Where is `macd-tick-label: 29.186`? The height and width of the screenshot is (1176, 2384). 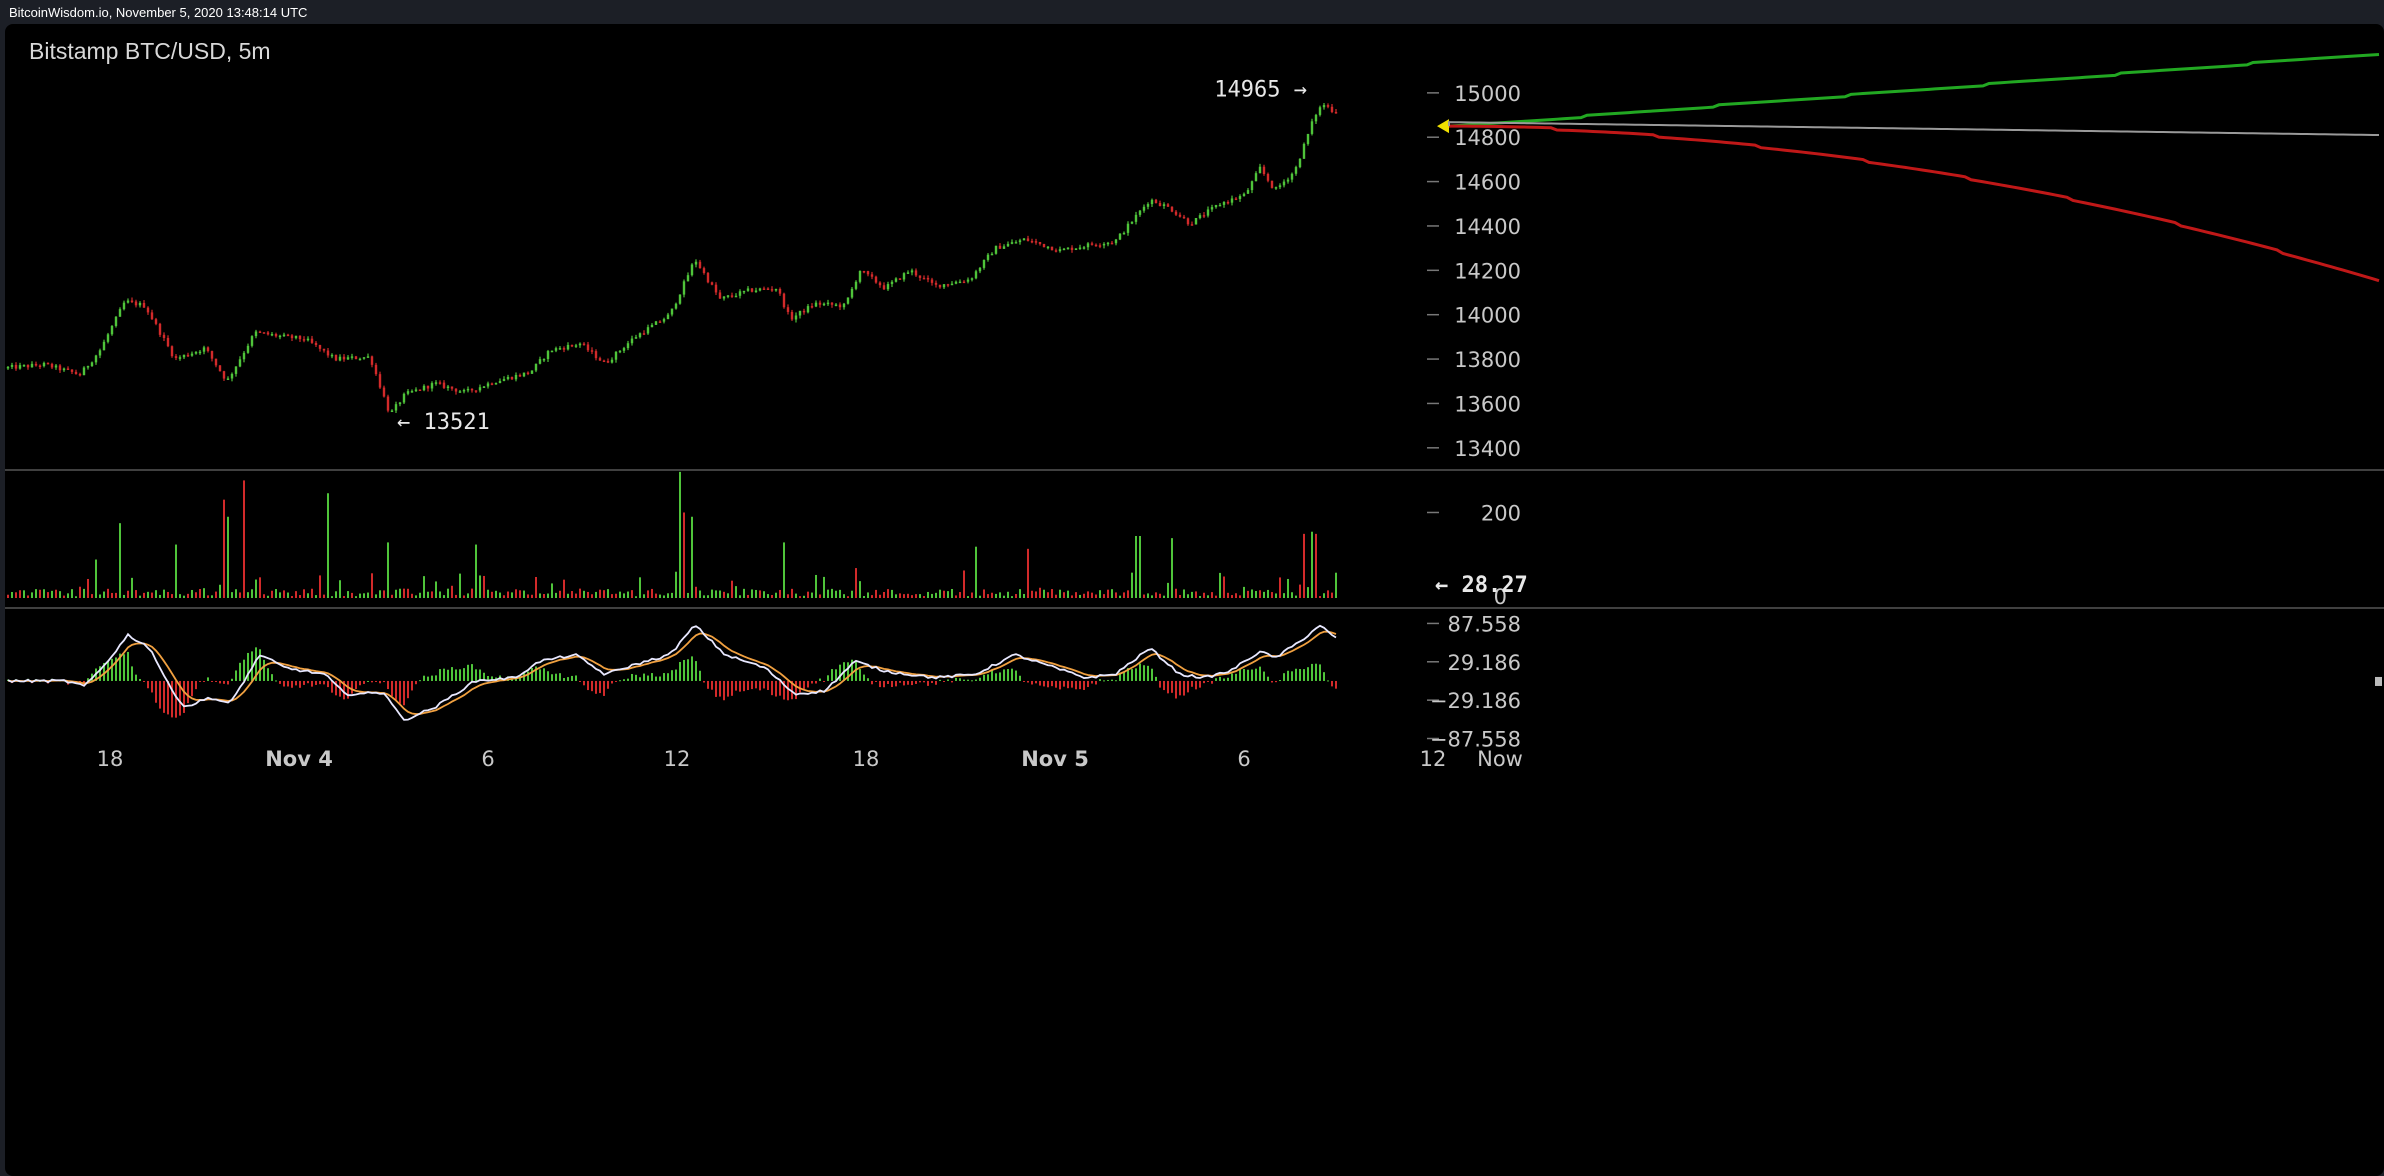 macd-tick-label: 29.186 is located at coordinates (1484, 663).